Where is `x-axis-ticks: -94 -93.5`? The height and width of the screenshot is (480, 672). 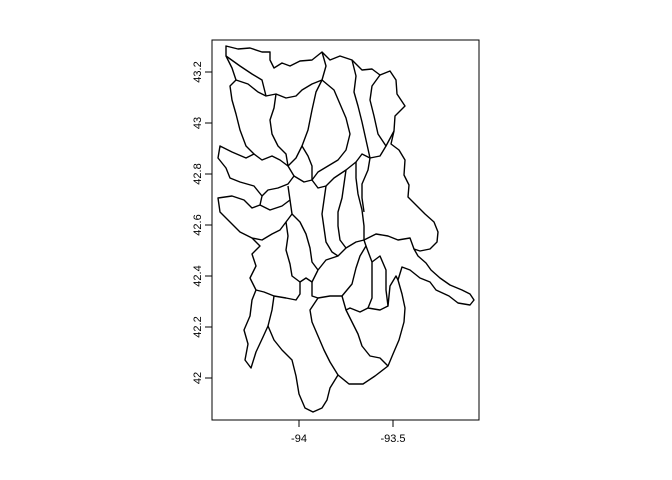
x-axis-ticks: -94 -93.5 is located at coordinates (348, 432).